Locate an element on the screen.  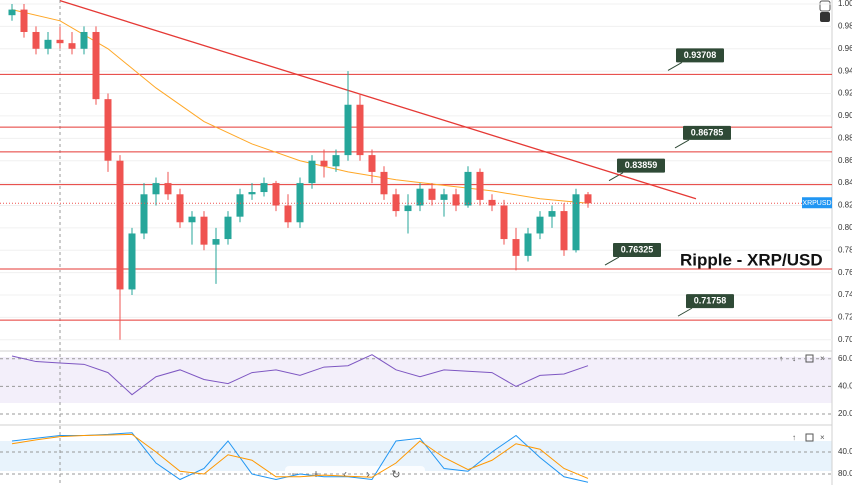
y-tick-label: 20.00 is located at coordinates (845, 413).